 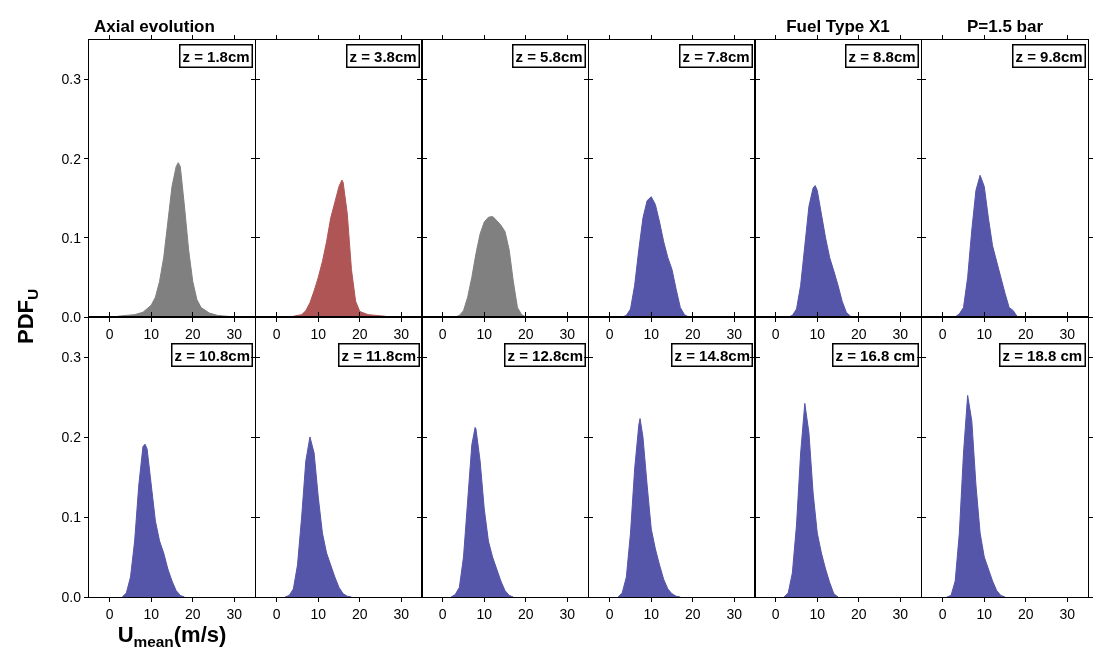 What do you see at coordinates (1042, 355) in the screenshot?
I see `annotation: z = 18.8 cm` at bounding box center [1042, 355].